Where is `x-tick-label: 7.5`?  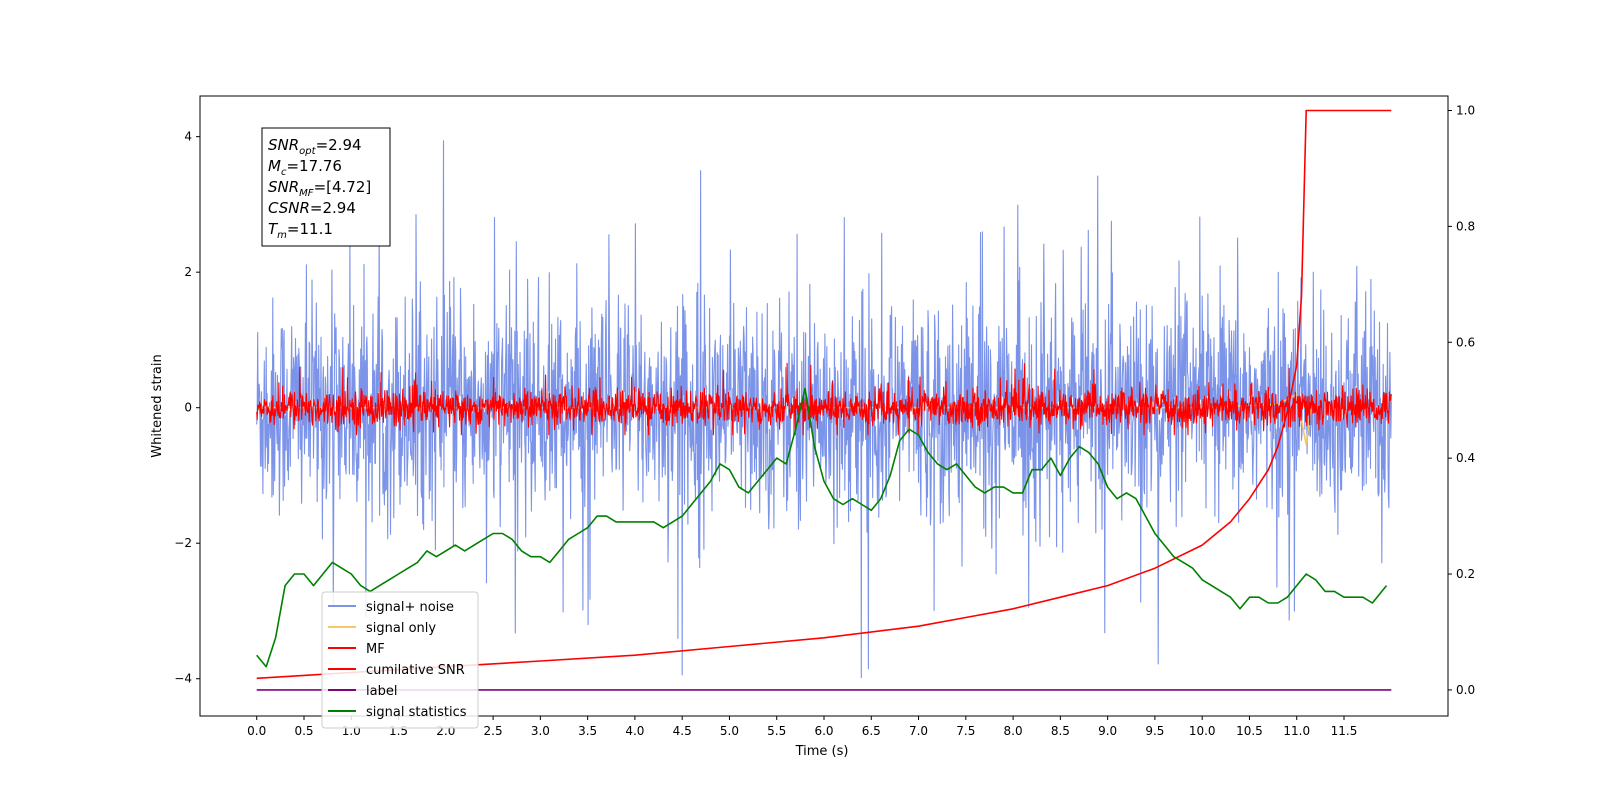 x-tick-label: 7.5 is located at coordinates (965, 731).